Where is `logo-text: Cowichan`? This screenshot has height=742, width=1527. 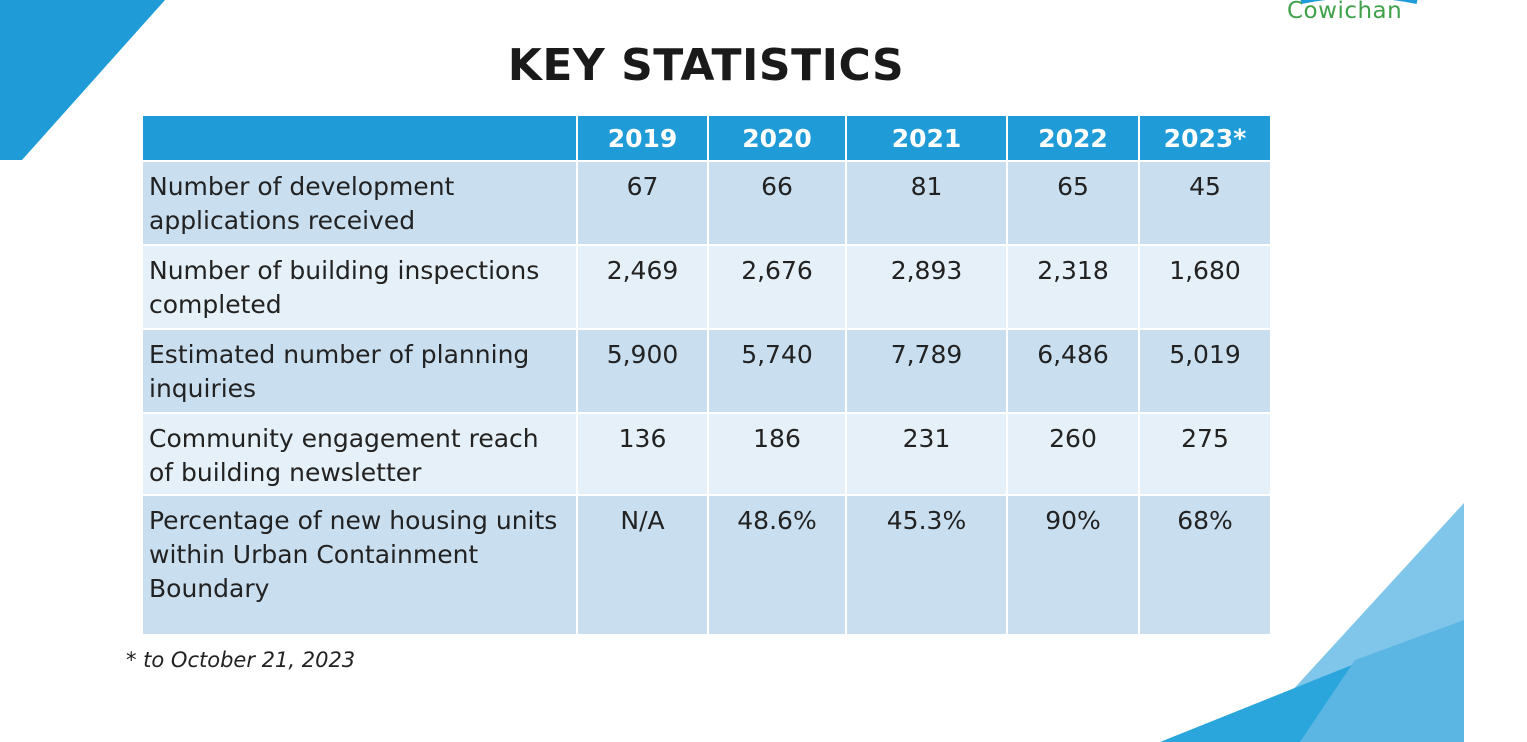 logo-text: Cowichan is located at coordinates (1345, 12).